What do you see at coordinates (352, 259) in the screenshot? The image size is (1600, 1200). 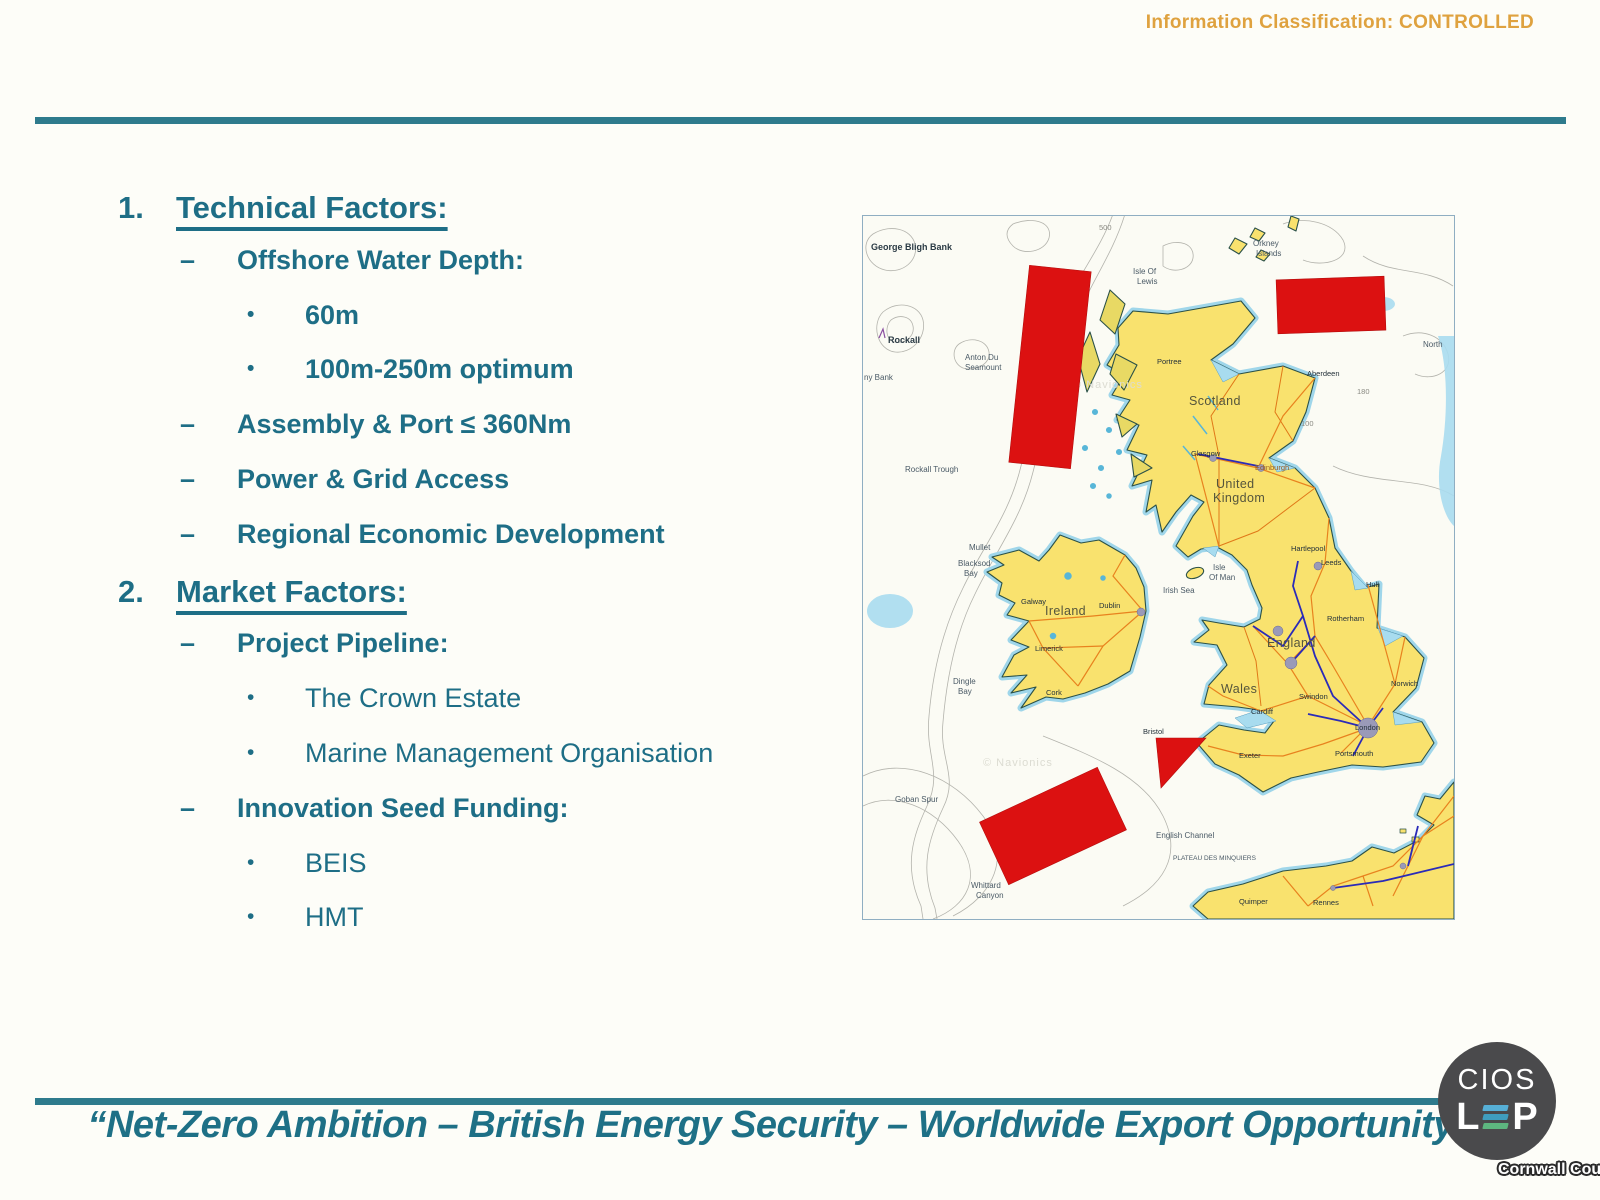 I see `outline-item-offshore-water-depth: – Offshore Water Depth:` at bounding box center [352, 259].